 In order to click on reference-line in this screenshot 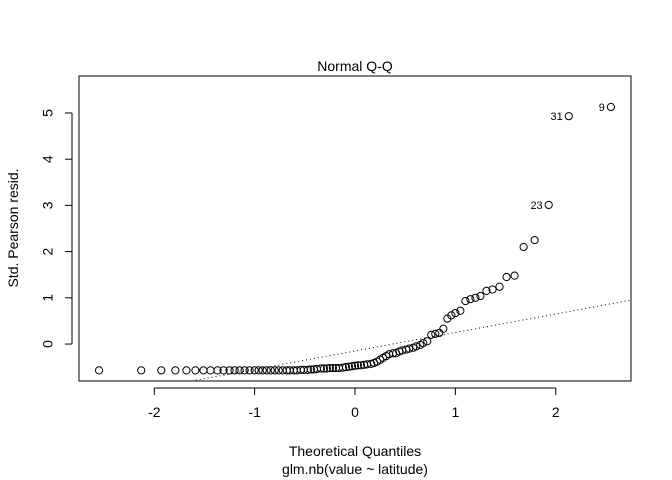, I will do `click(411, 340)`.